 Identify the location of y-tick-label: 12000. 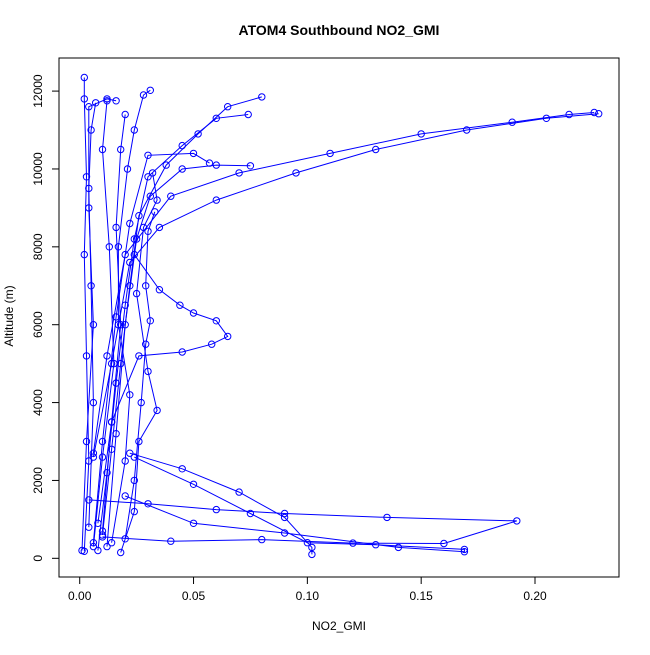
(38, 91).